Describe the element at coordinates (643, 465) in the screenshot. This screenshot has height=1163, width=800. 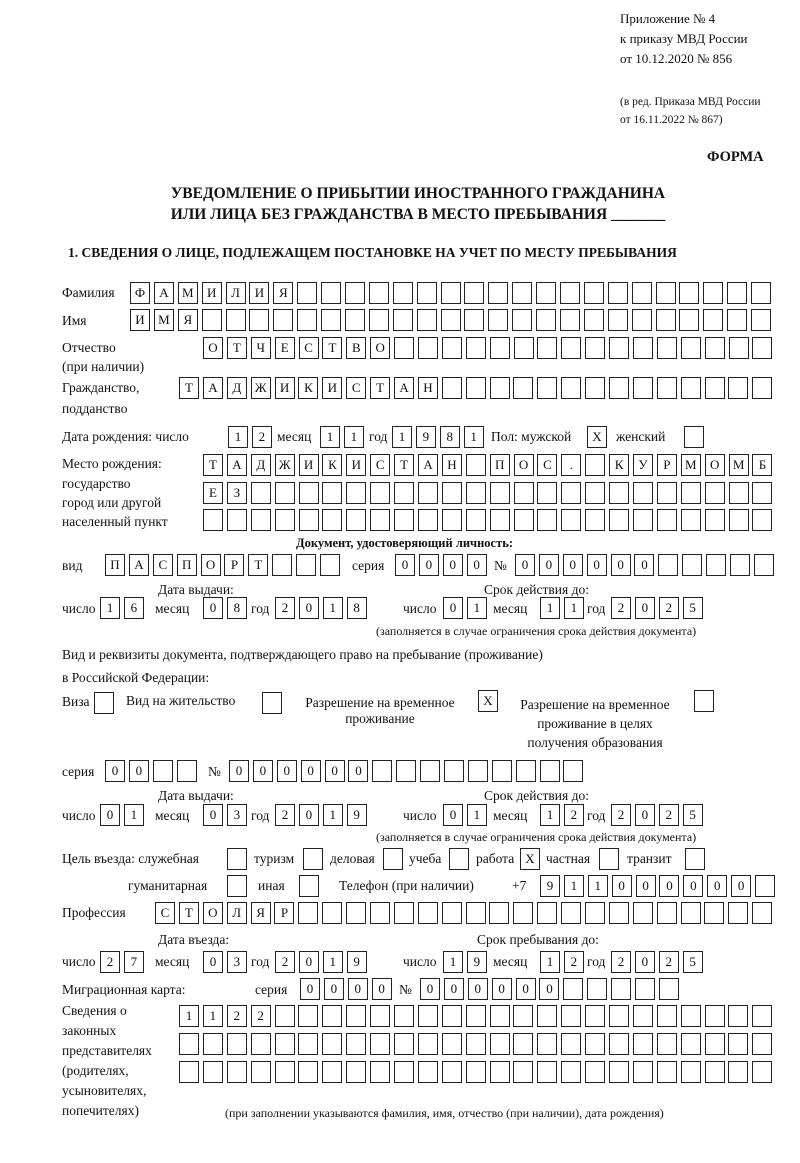
I see `char-box: У` at that location.